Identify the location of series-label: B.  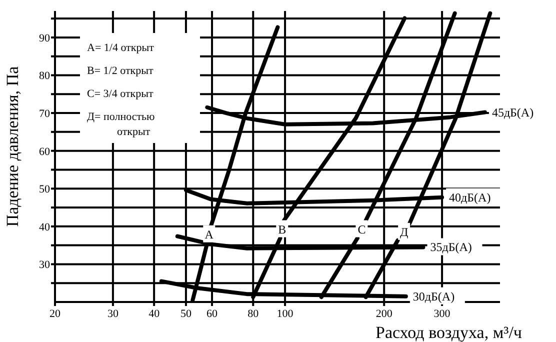
(282, 229).